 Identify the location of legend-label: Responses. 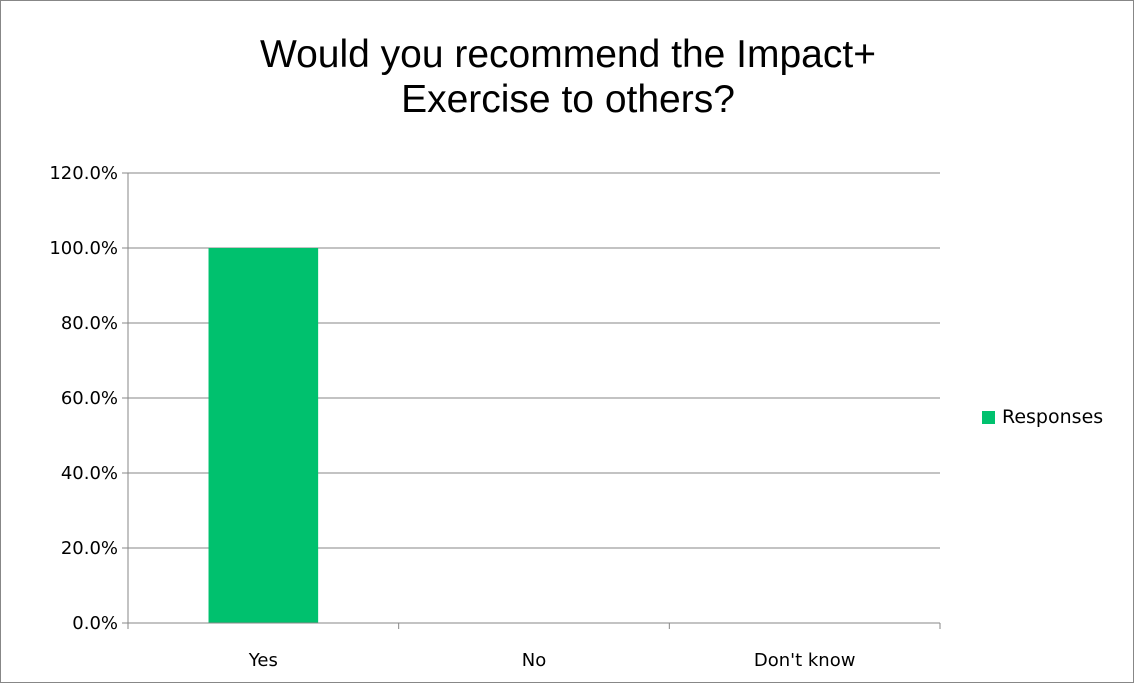
(1053, 417).